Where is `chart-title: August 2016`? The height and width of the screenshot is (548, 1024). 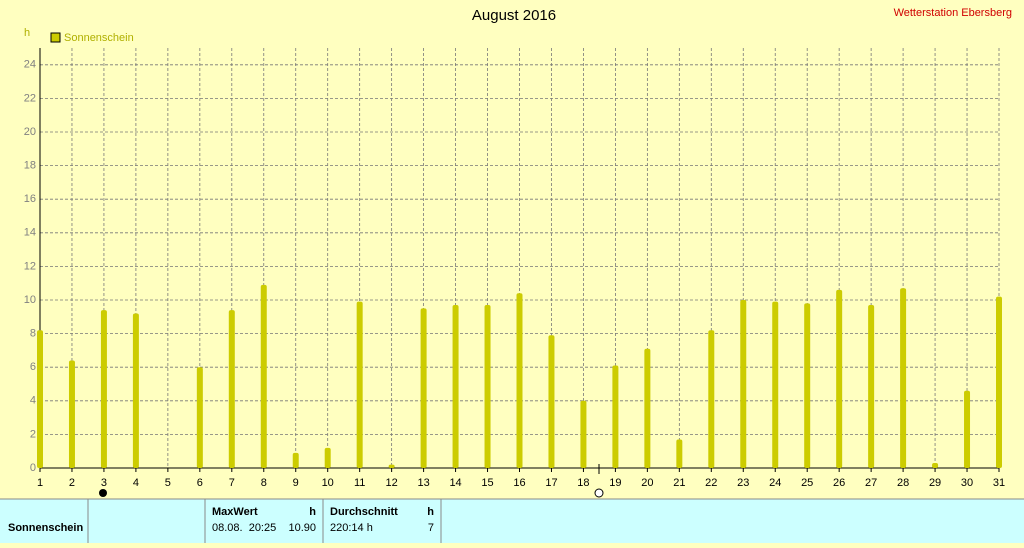
chart-title: August 2016 is located at coordinates (514, 15).